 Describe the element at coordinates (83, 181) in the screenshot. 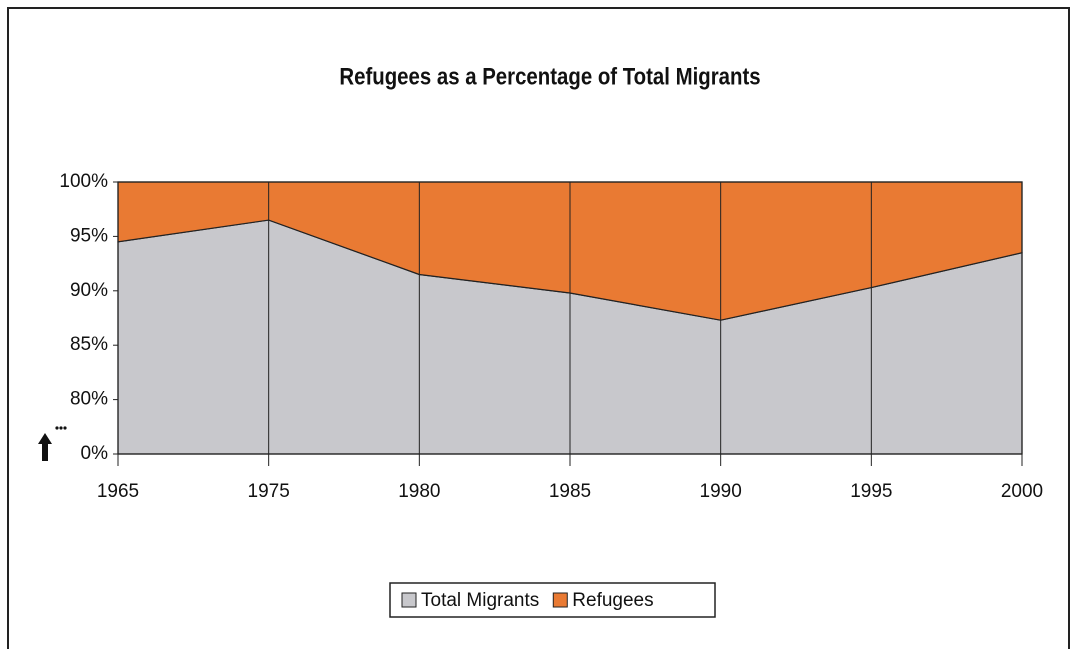

I see `y-tick-label: 100%` at that location.